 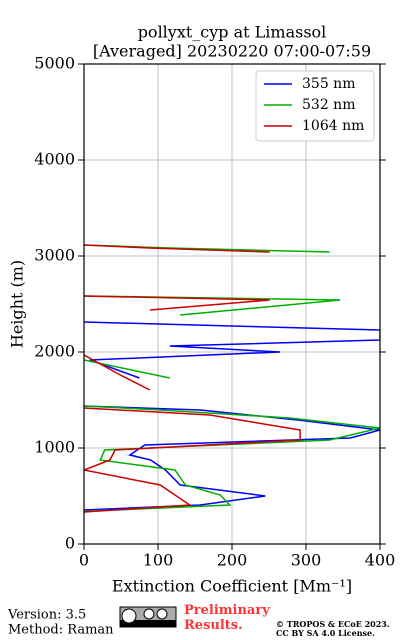 I want to click on copyright: © TROPOS & ECoE 2023., so click(x=333, y=624).